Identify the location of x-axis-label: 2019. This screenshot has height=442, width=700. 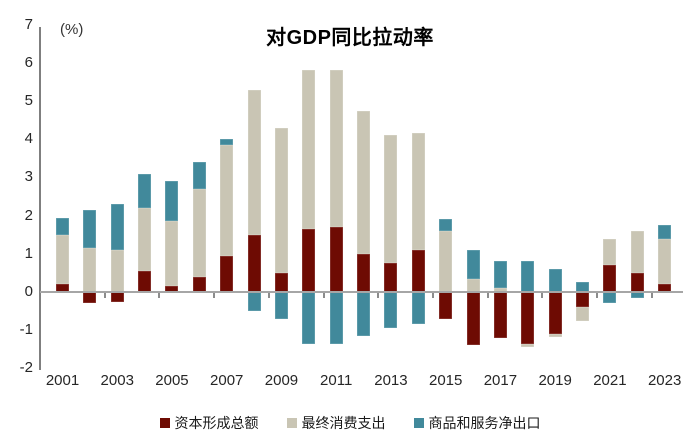
(555, 380).